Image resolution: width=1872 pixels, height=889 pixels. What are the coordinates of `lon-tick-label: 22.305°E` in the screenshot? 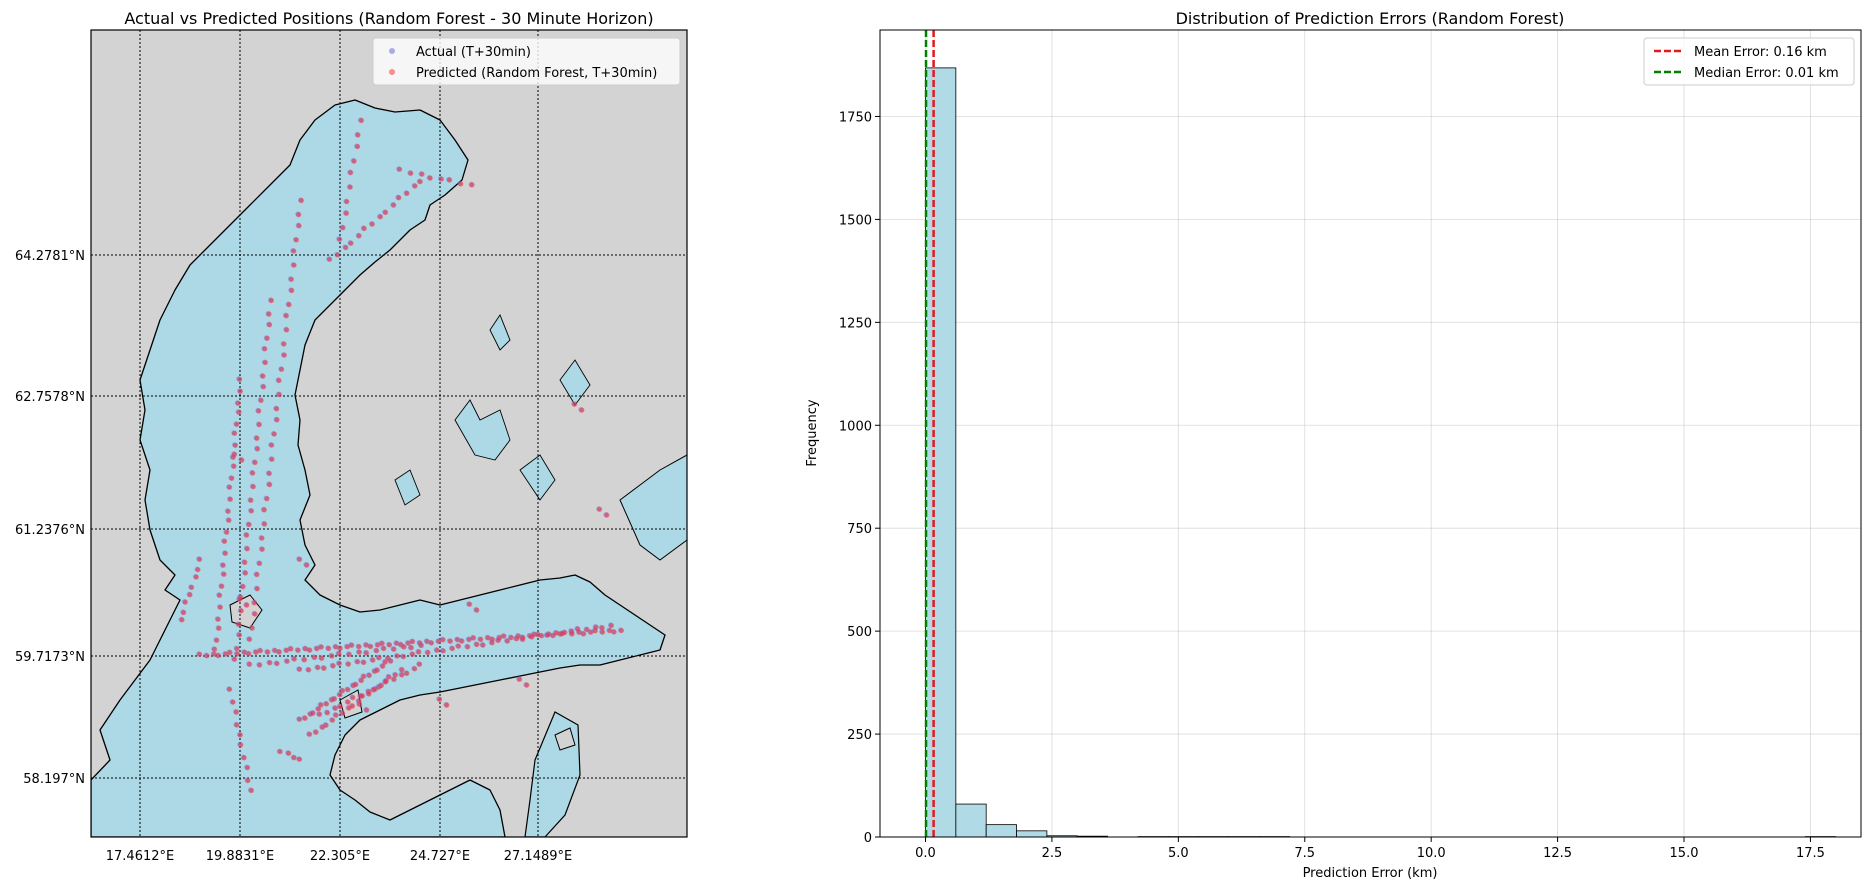 It's located at (340, 856).